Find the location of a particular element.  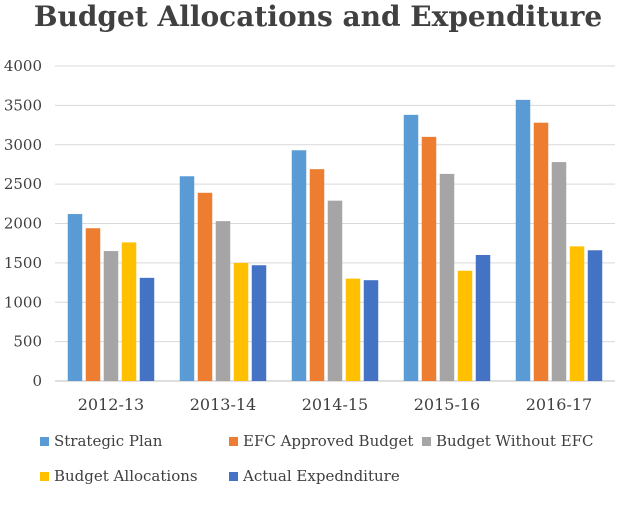

x-tick-label: 2014-15 is located at coordinates (335, 404).